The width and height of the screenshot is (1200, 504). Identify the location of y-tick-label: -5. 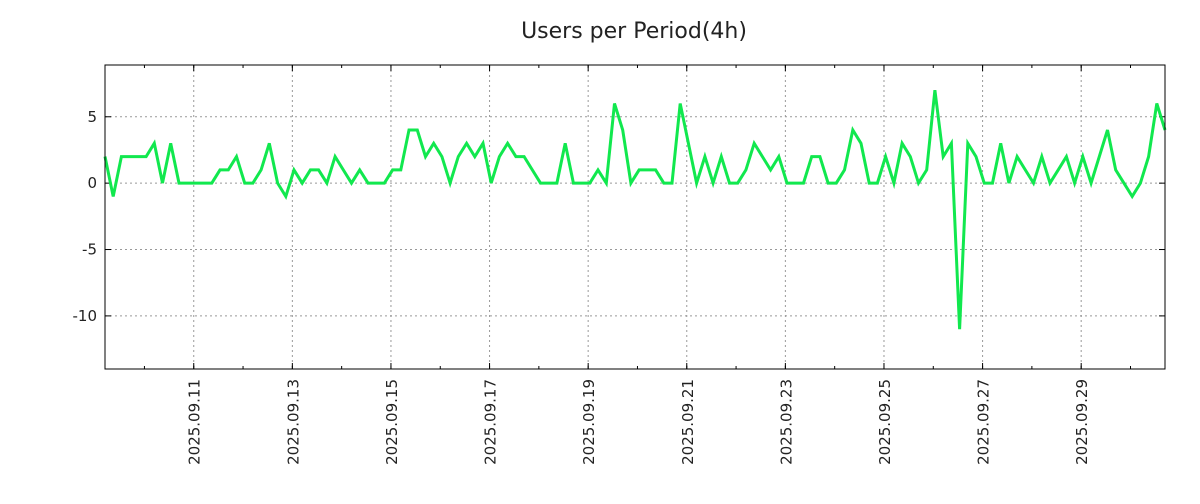
(89, 250).